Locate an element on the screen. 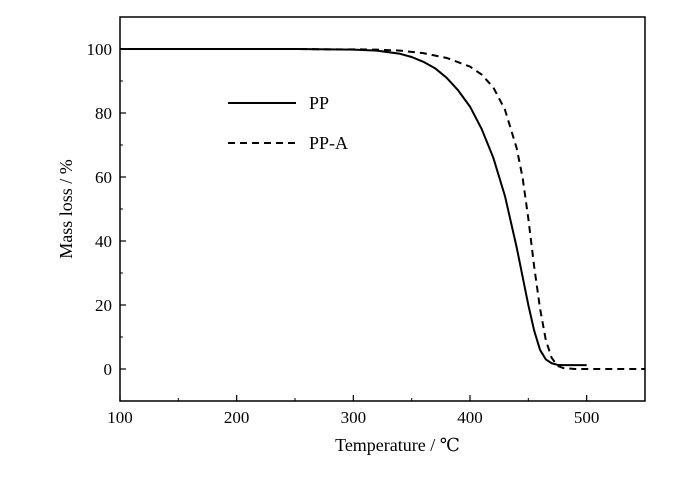 The image size is (700, 481). x-tick-label: 200 is located at coordinates (237, 417).